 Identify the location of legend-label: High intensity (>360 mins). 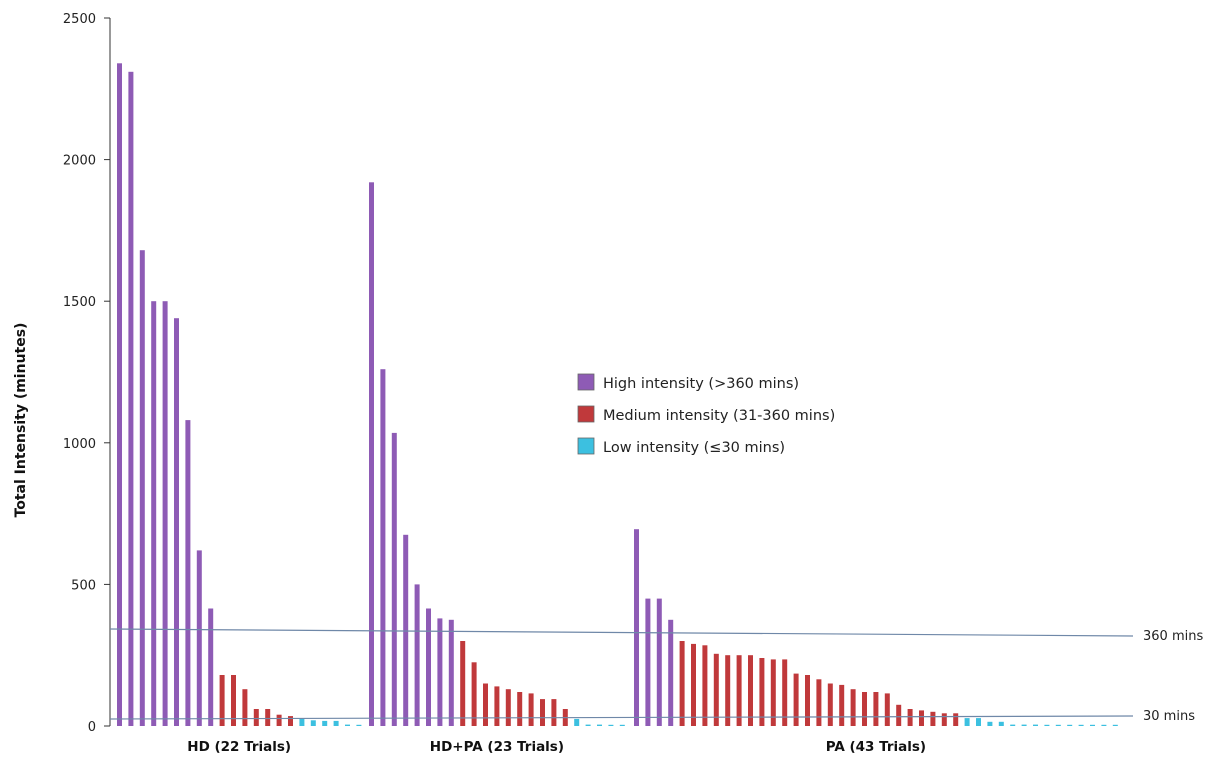
(701, 384).